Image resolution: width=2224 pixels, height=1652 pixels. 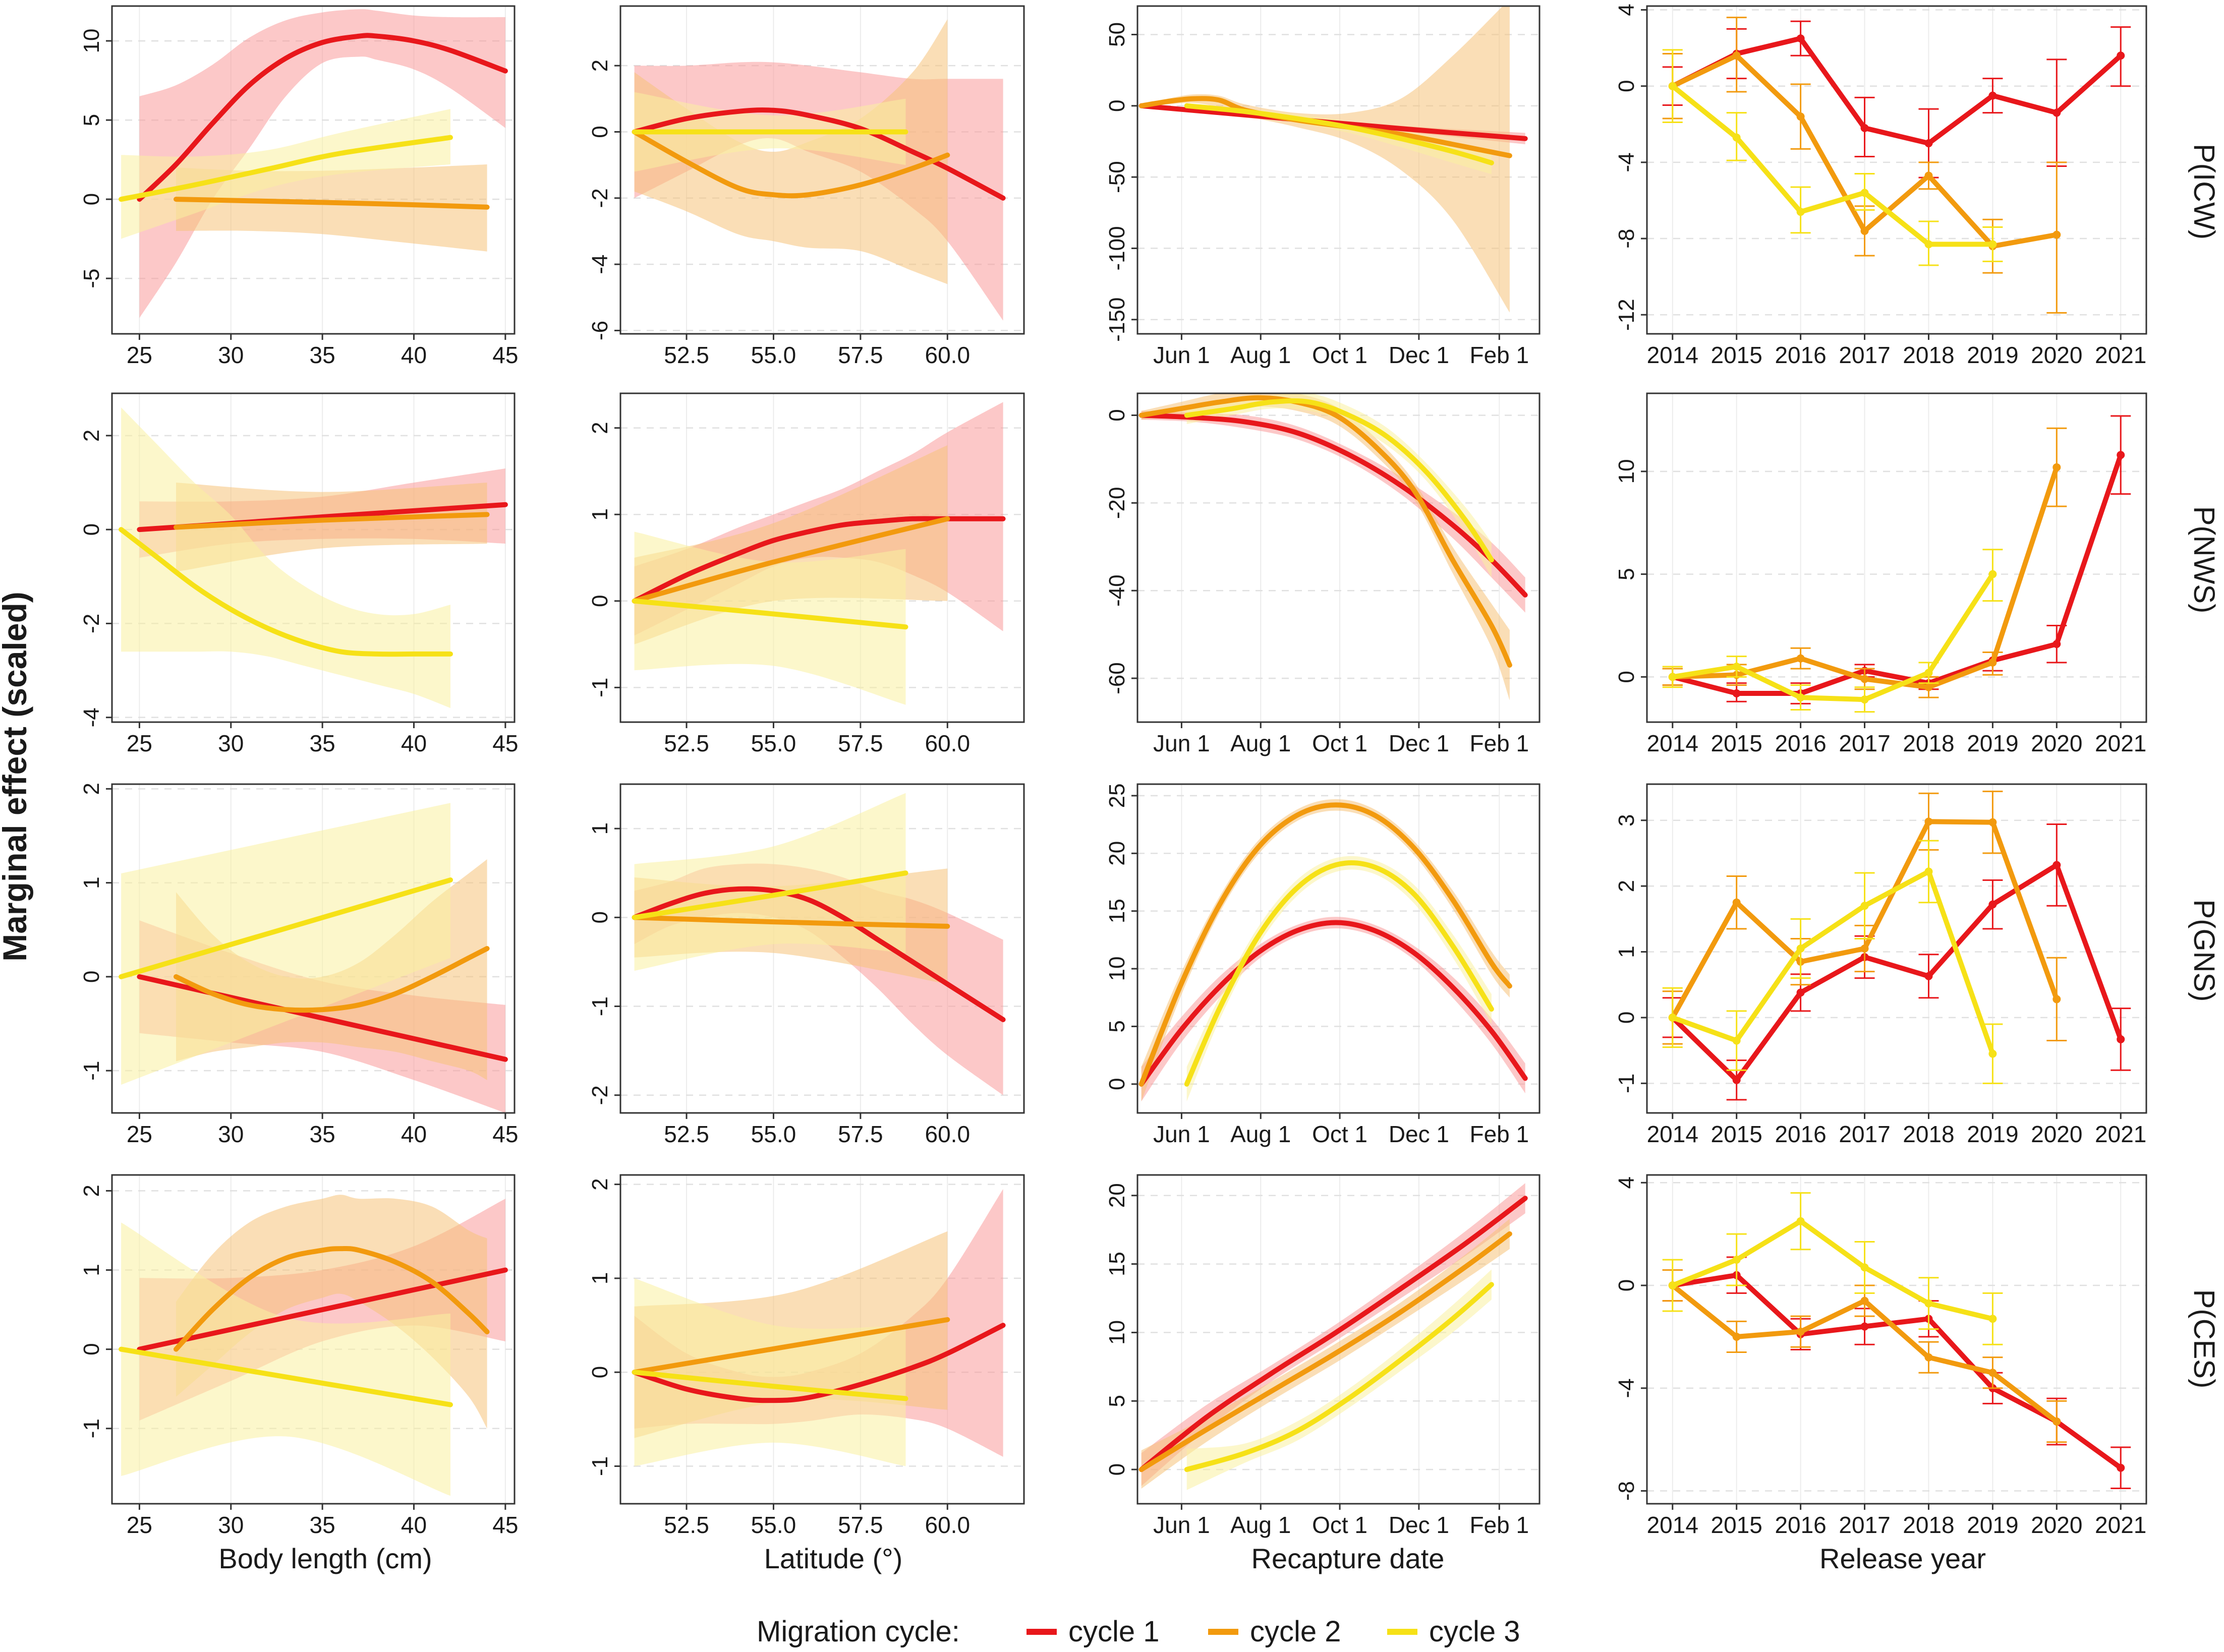 I want to click on panel-r2-c4-xtick-label-2: 2016, so click(x=1800, y=743).